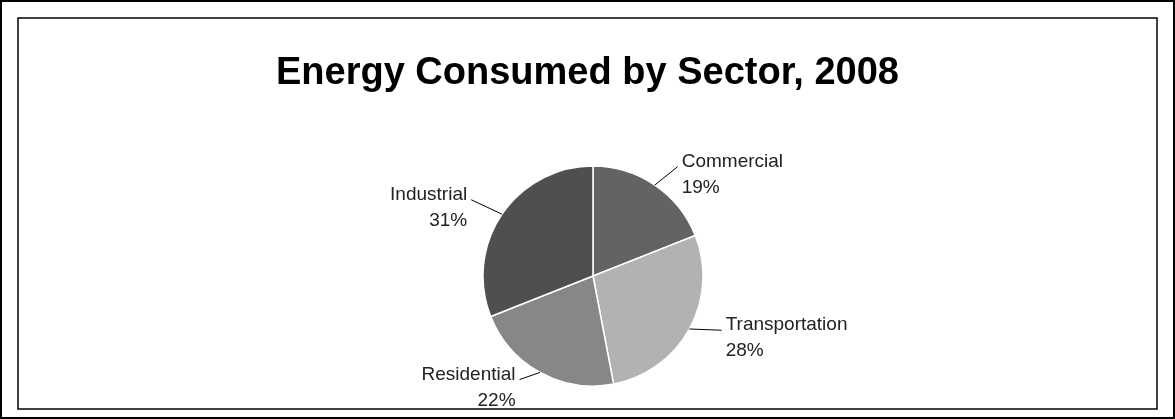  I want to click on data-label: 22%, so click(496, 399).